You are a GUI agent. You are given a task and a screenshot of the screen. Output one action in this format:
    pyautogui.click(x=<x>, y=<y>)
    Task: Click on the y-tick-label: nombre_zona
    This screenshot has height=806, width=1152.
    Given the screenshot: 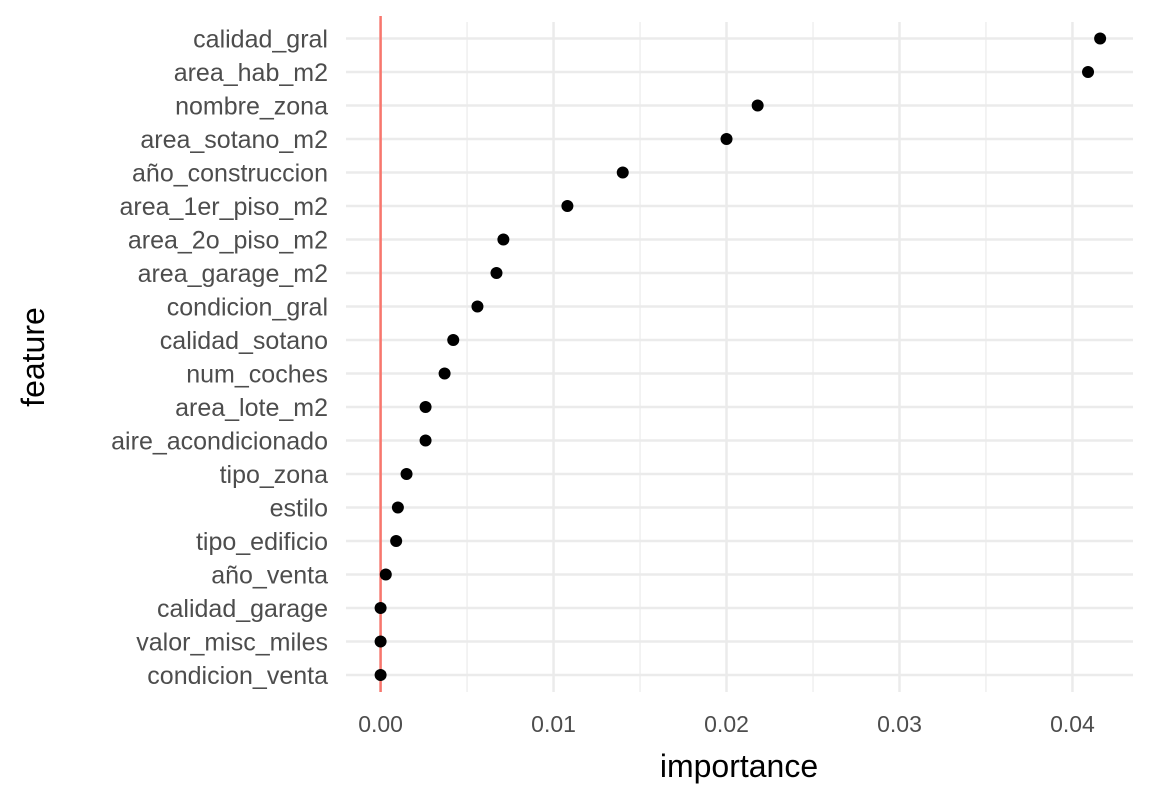 What is the action you would take?
    pyautogui.click(x=251, y=107)
    